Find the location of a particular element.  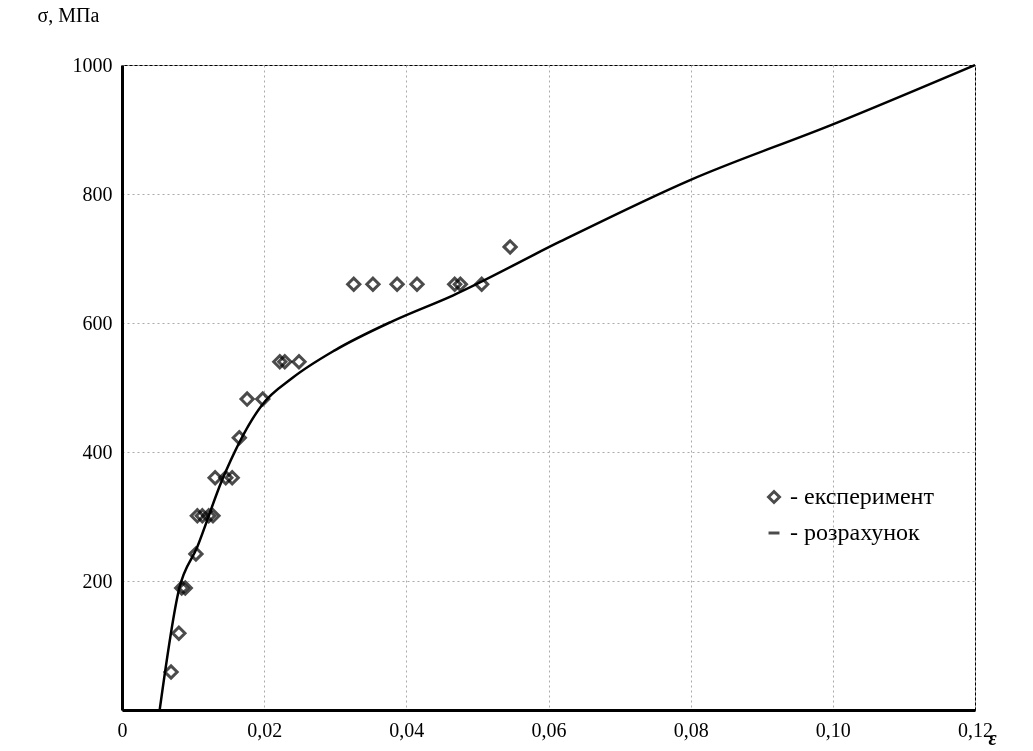

legend-label: - експеримент is located at coordinates (862, 496).